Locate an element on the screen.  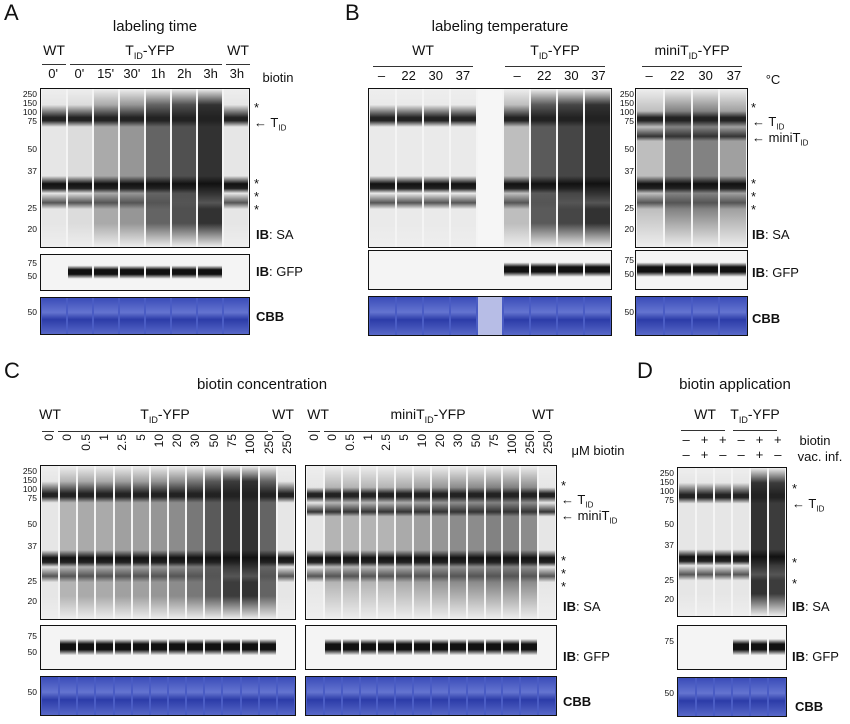
mw-marker: 37 is located at coordinates (669, 545).